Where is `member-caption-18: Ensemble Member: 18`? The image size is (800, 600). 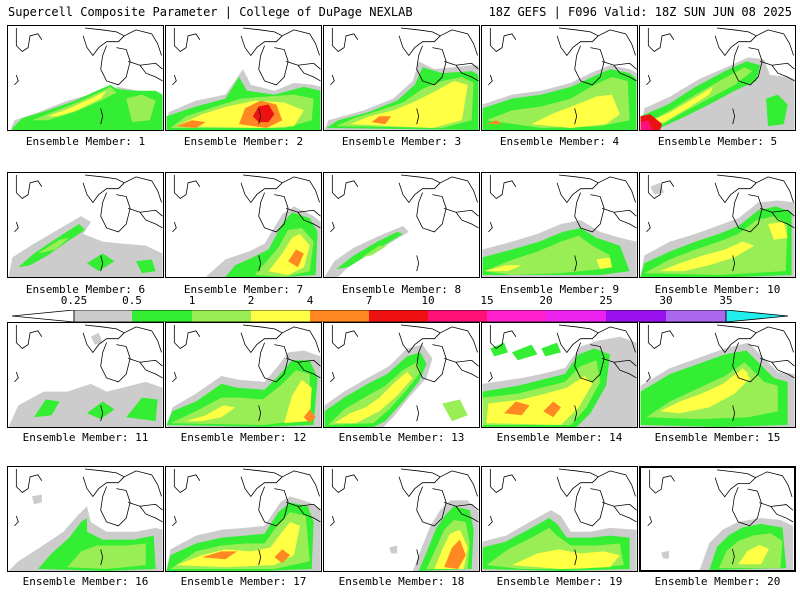 member-caption-18: Ensemble Member: 18 is located at coordinates (401, 581).